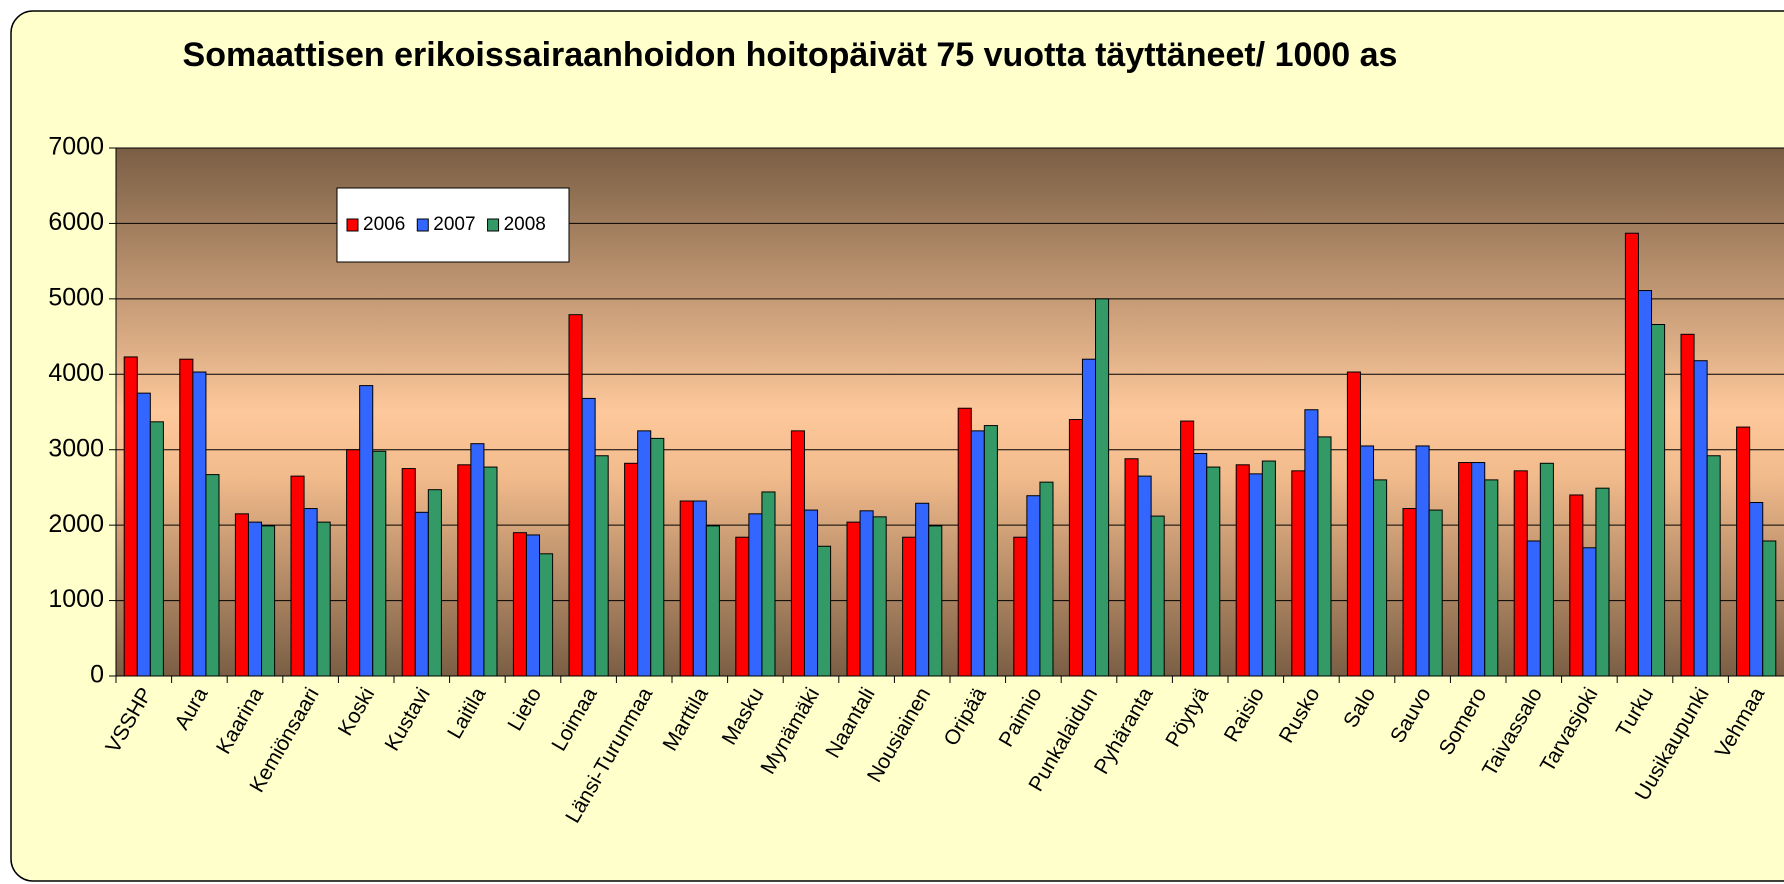 This screenshot has width=1784, height=884. I want to click on legend-label: 2008, so click(525, 224).